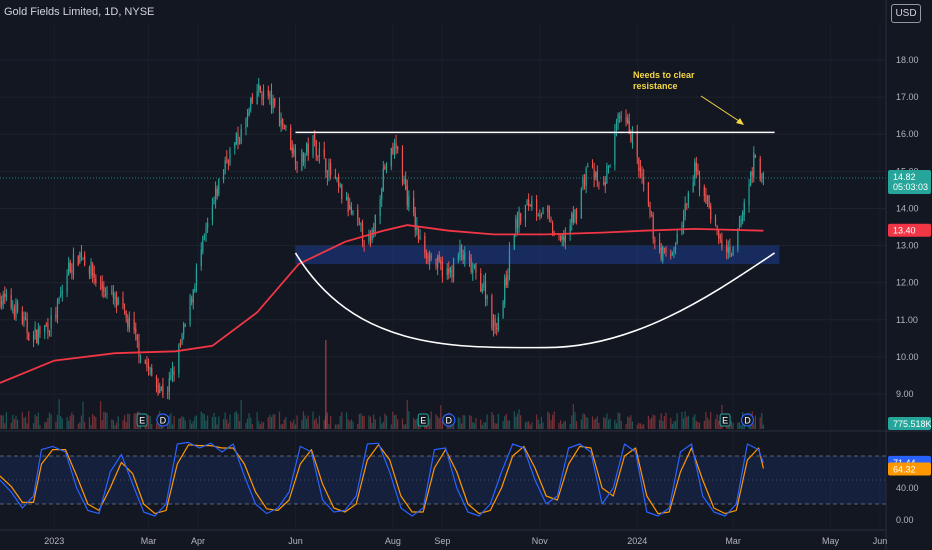 The image size is (932, 550). I want to click on time-tick-label: 2023, so click(54, 541).